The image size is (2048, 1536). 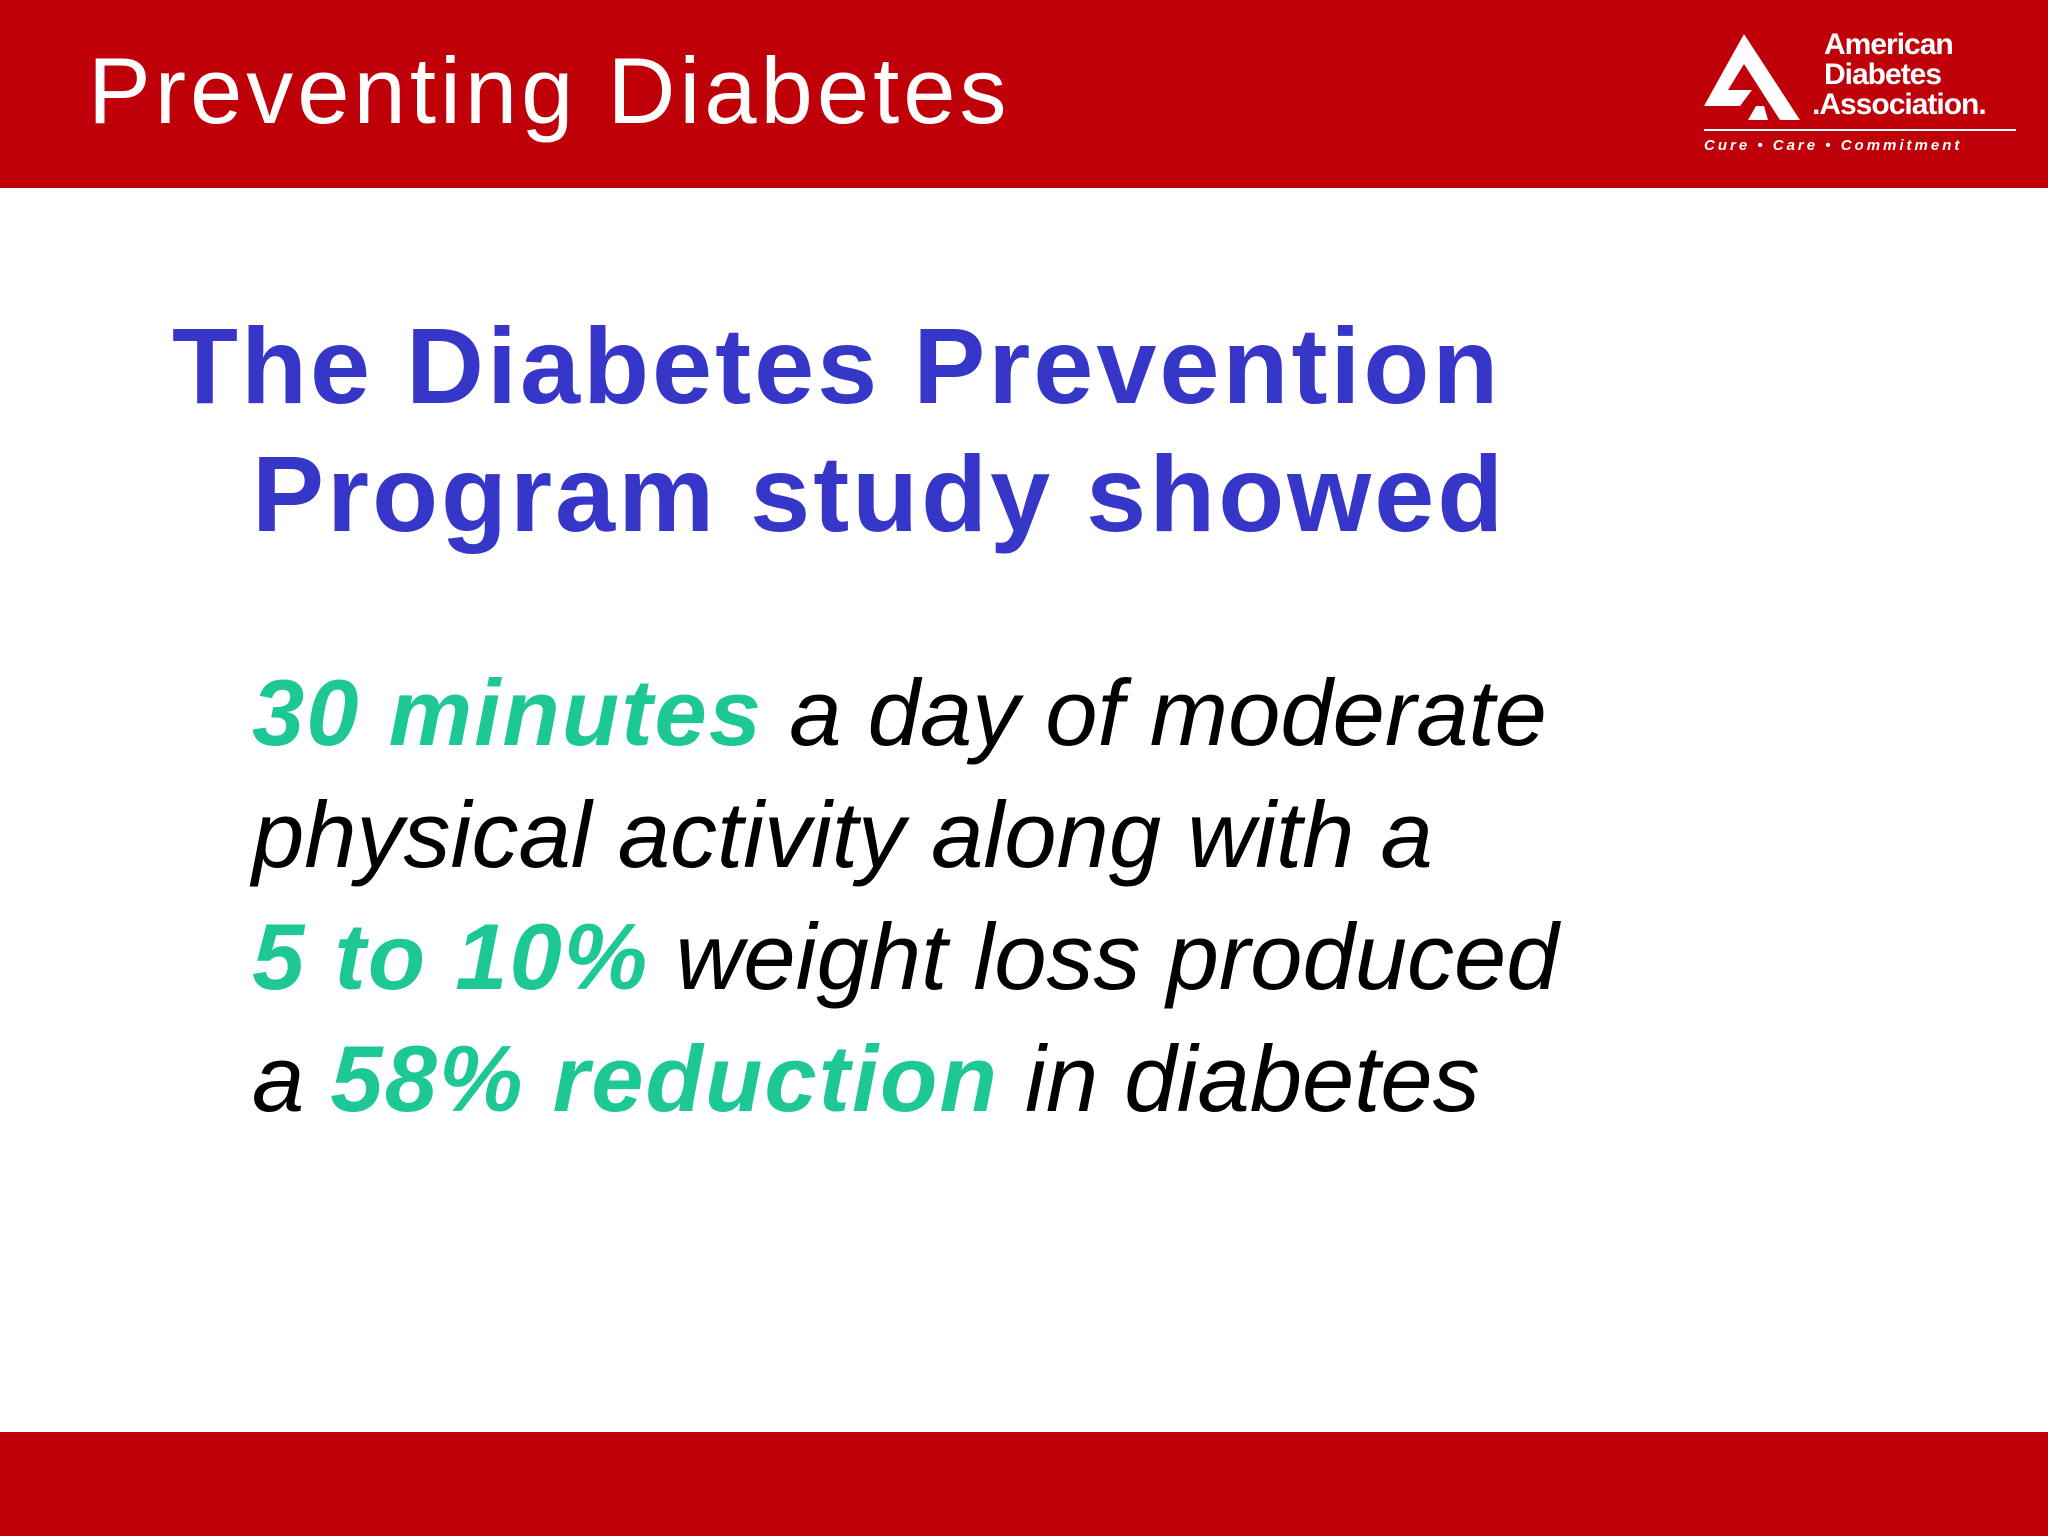 What do you see at coordinates (1104, 956) in the screenshot?
I see `body-line-3-text: weight loss produced` at bounding box center [1104, 956].